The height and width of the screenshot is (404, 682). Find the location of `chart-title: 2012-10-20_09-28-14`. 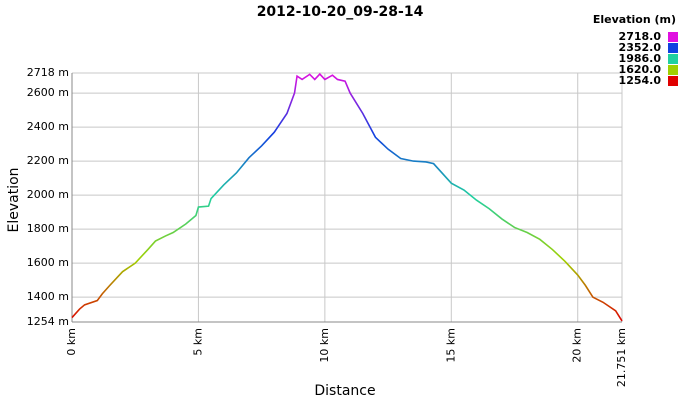

chart-title: 2012-10-20_09-28-14 is located at coordinates (340, 12).